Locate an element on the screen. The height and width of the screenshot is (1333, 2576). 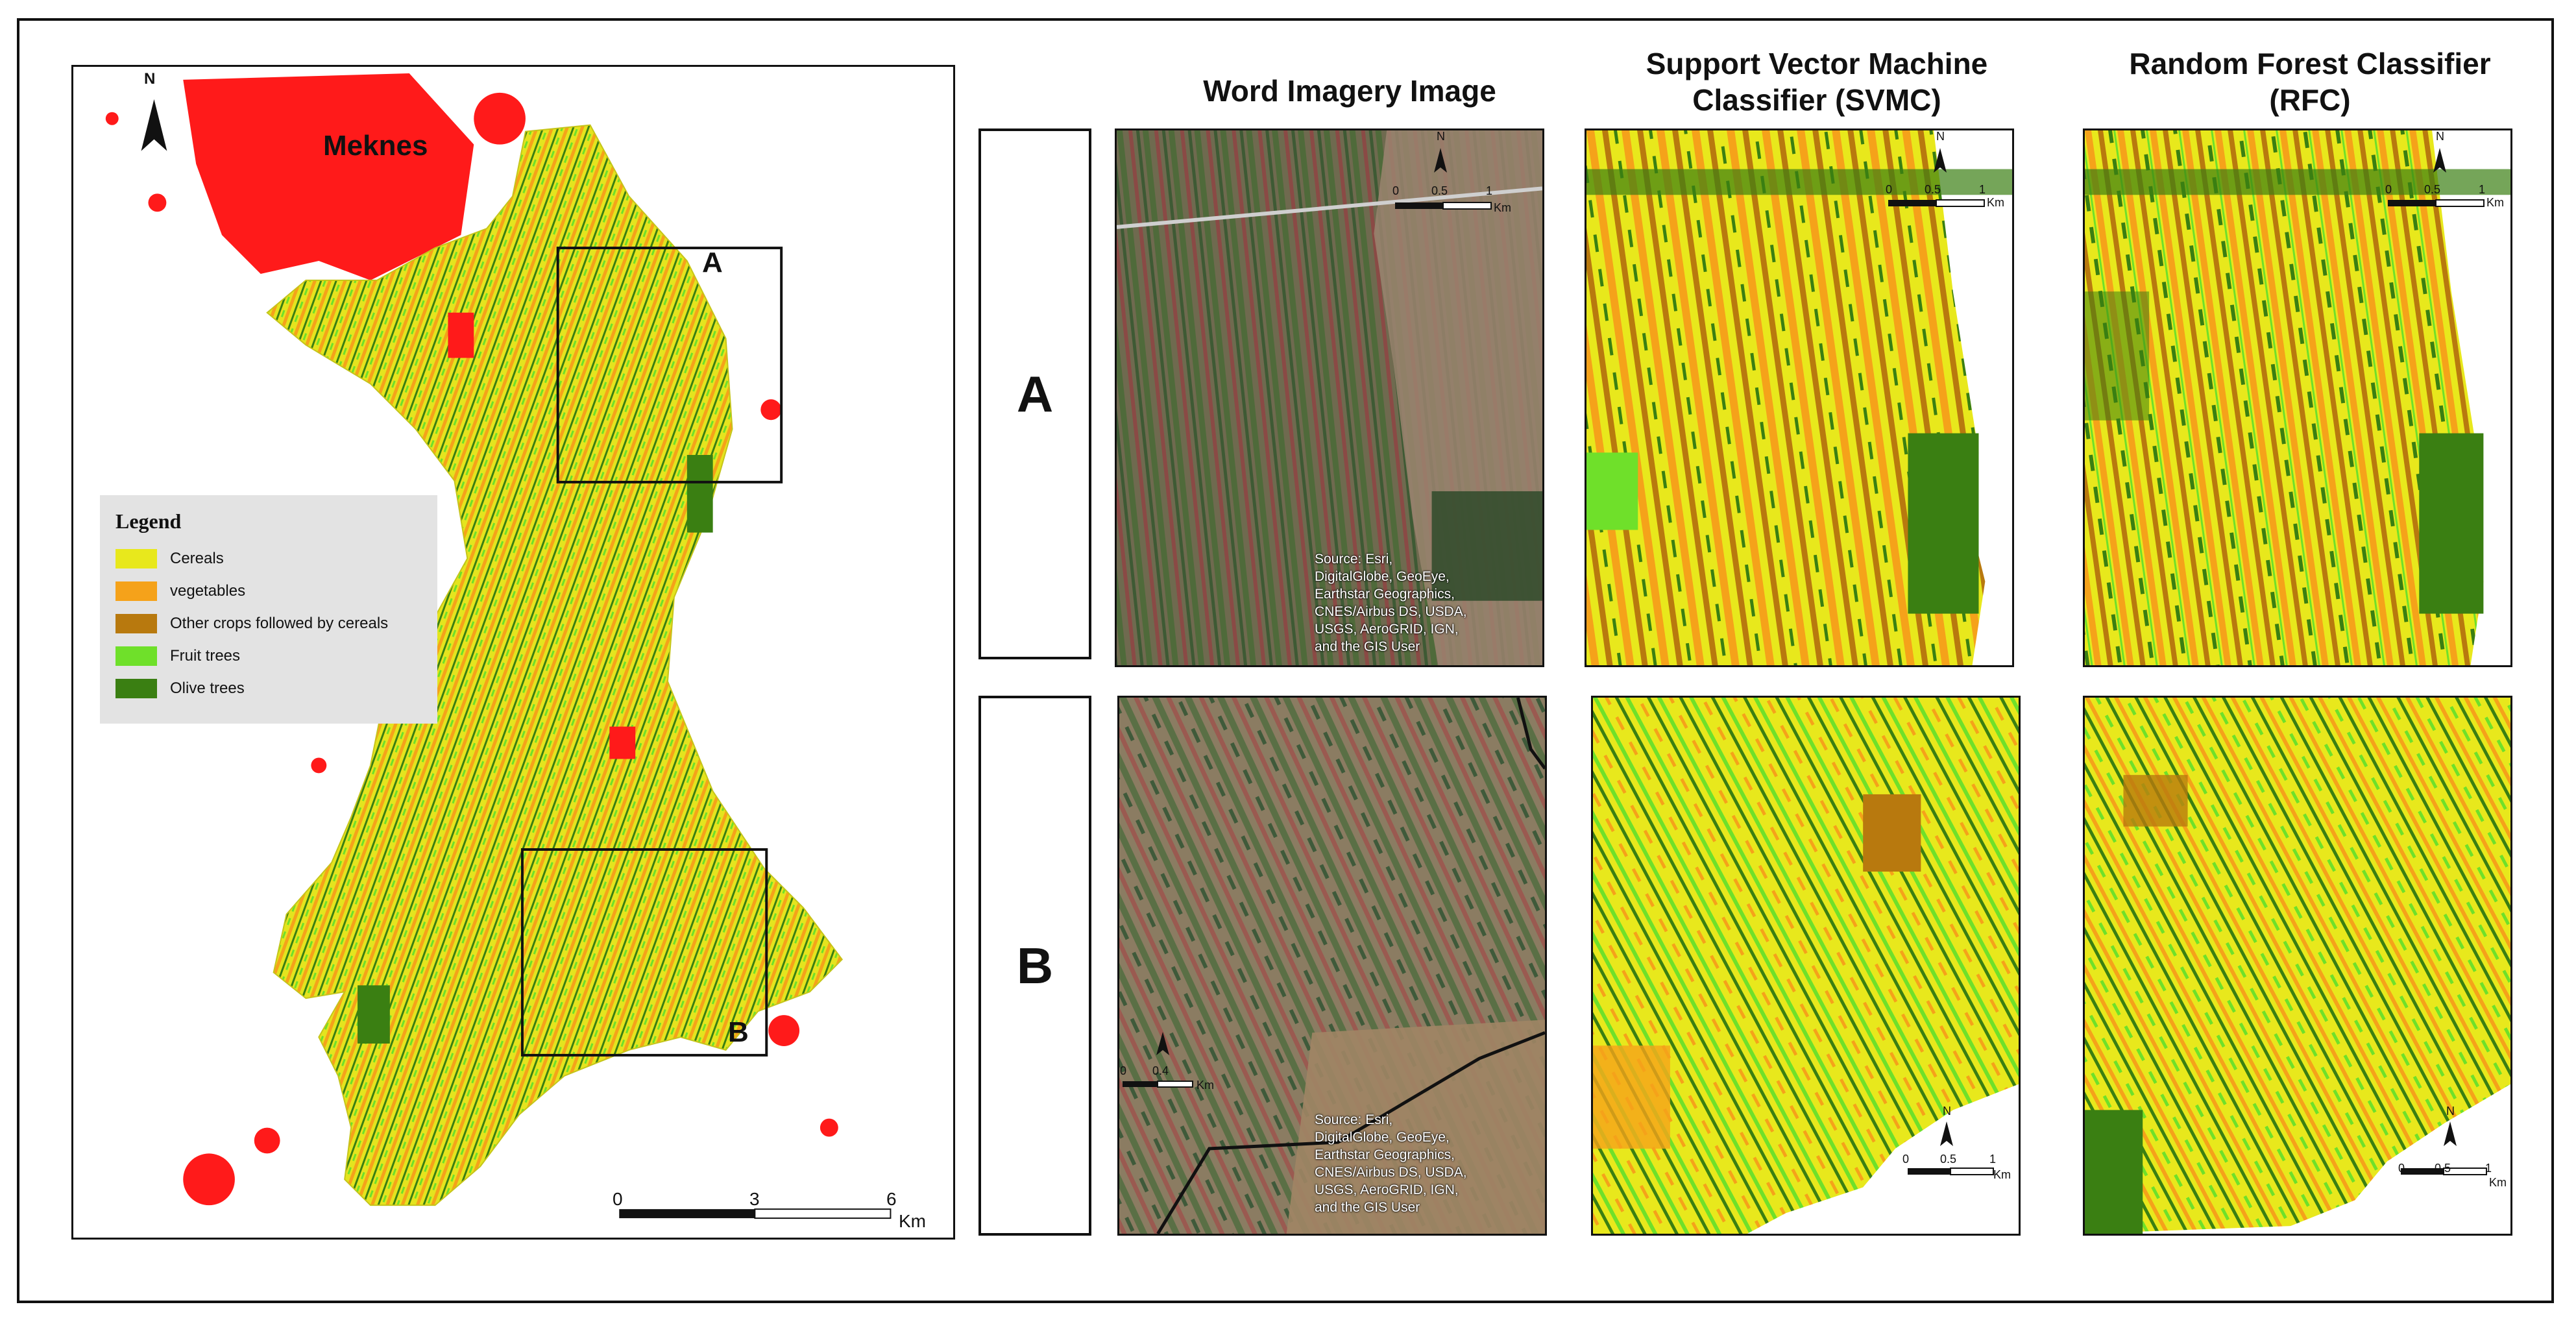
rfc-b-svg is located at coordinates (2297, 966).